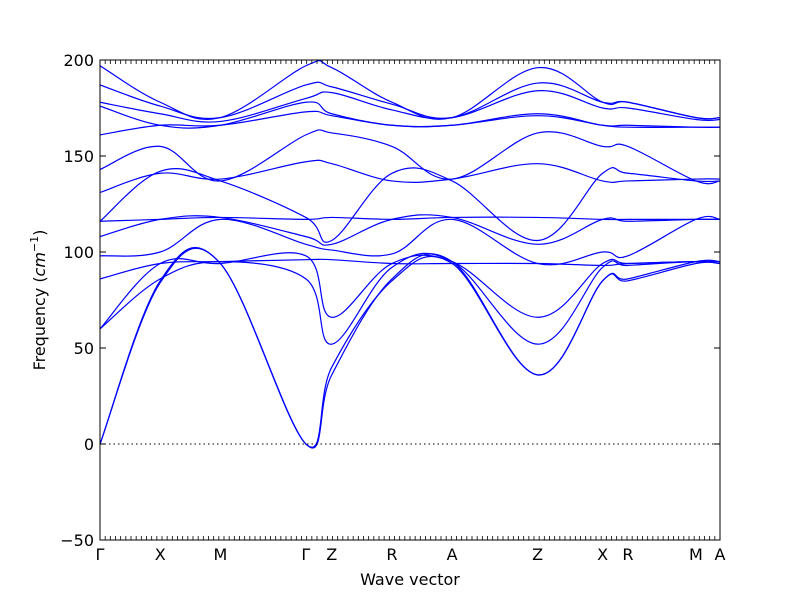 Image resolution: width=800 pixels, height=600 pixels. Describe the element at coordinates (34, 244) in the screenshot. I see `y-axis-label-exponent: −1` at that location.